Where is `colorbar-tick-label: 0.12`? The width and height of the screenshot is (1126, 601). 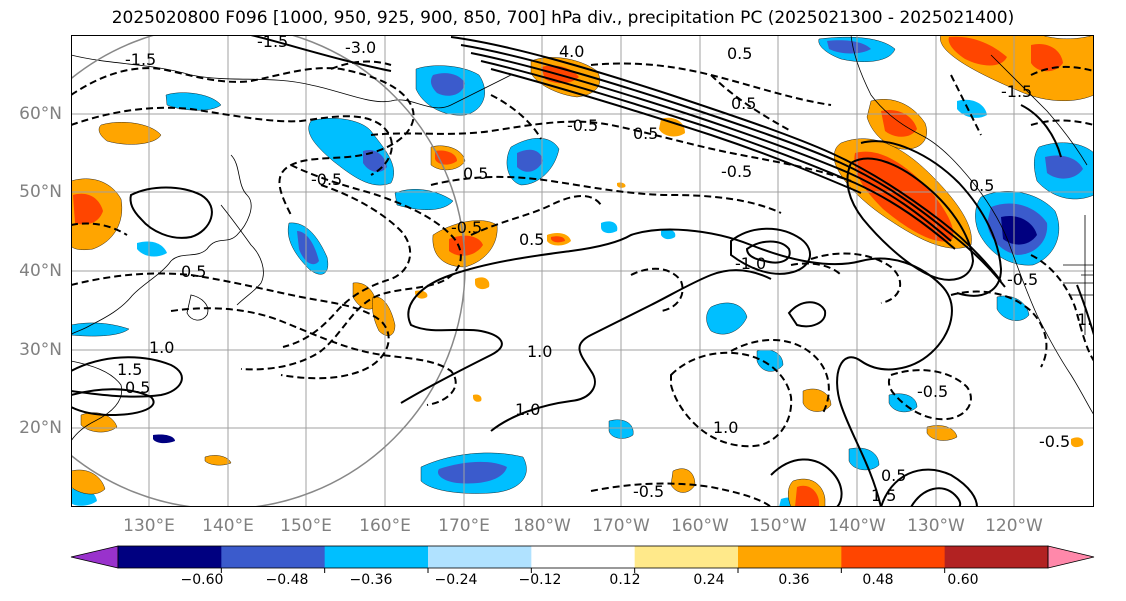
colorbar-tick-label: 0.12 is located at coordinates (625, 580).